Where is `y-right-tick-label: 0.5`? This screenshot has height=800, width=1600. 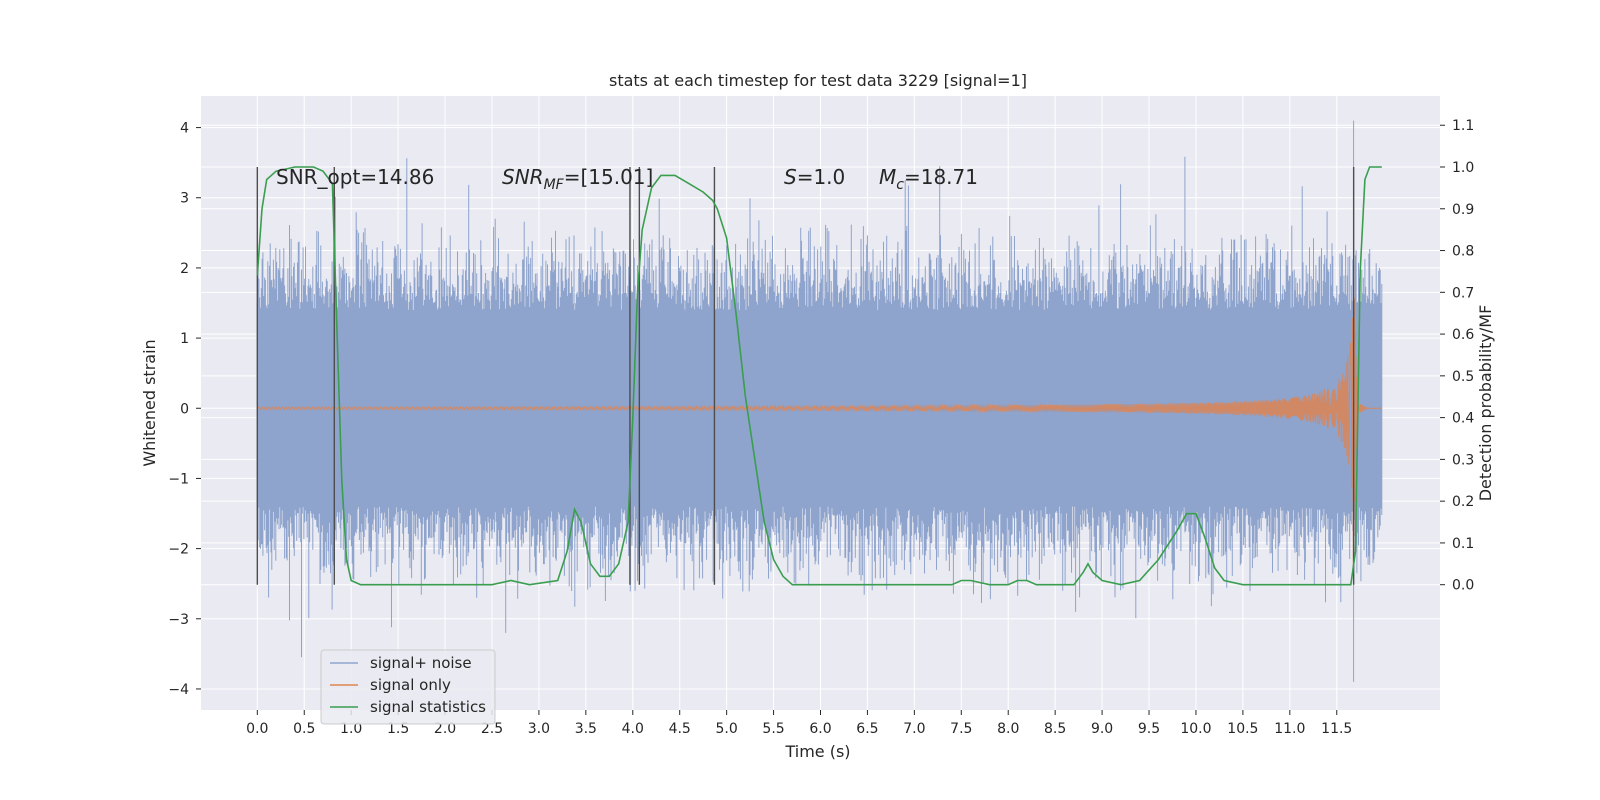 y-right-tick-label: 0.5 is located at coordinates (1463, 377).